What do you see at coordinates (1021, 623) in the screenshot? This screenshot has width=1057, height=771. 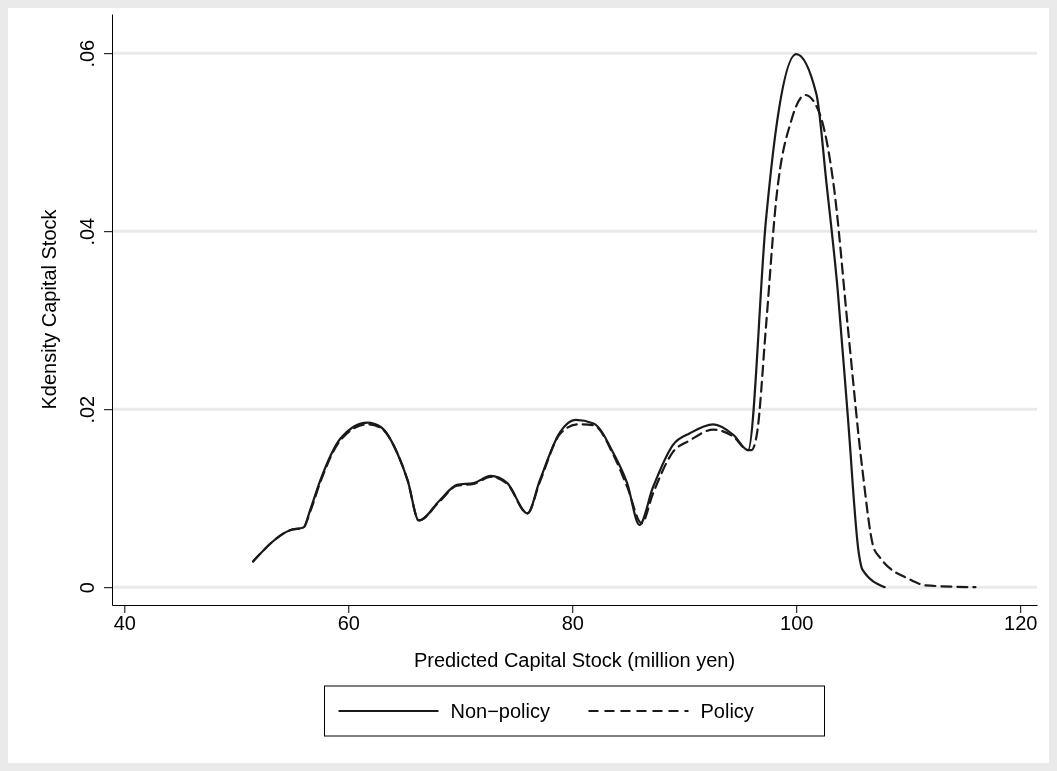 I see `x-tick-label: 120` at bounding box center [1021, 623].